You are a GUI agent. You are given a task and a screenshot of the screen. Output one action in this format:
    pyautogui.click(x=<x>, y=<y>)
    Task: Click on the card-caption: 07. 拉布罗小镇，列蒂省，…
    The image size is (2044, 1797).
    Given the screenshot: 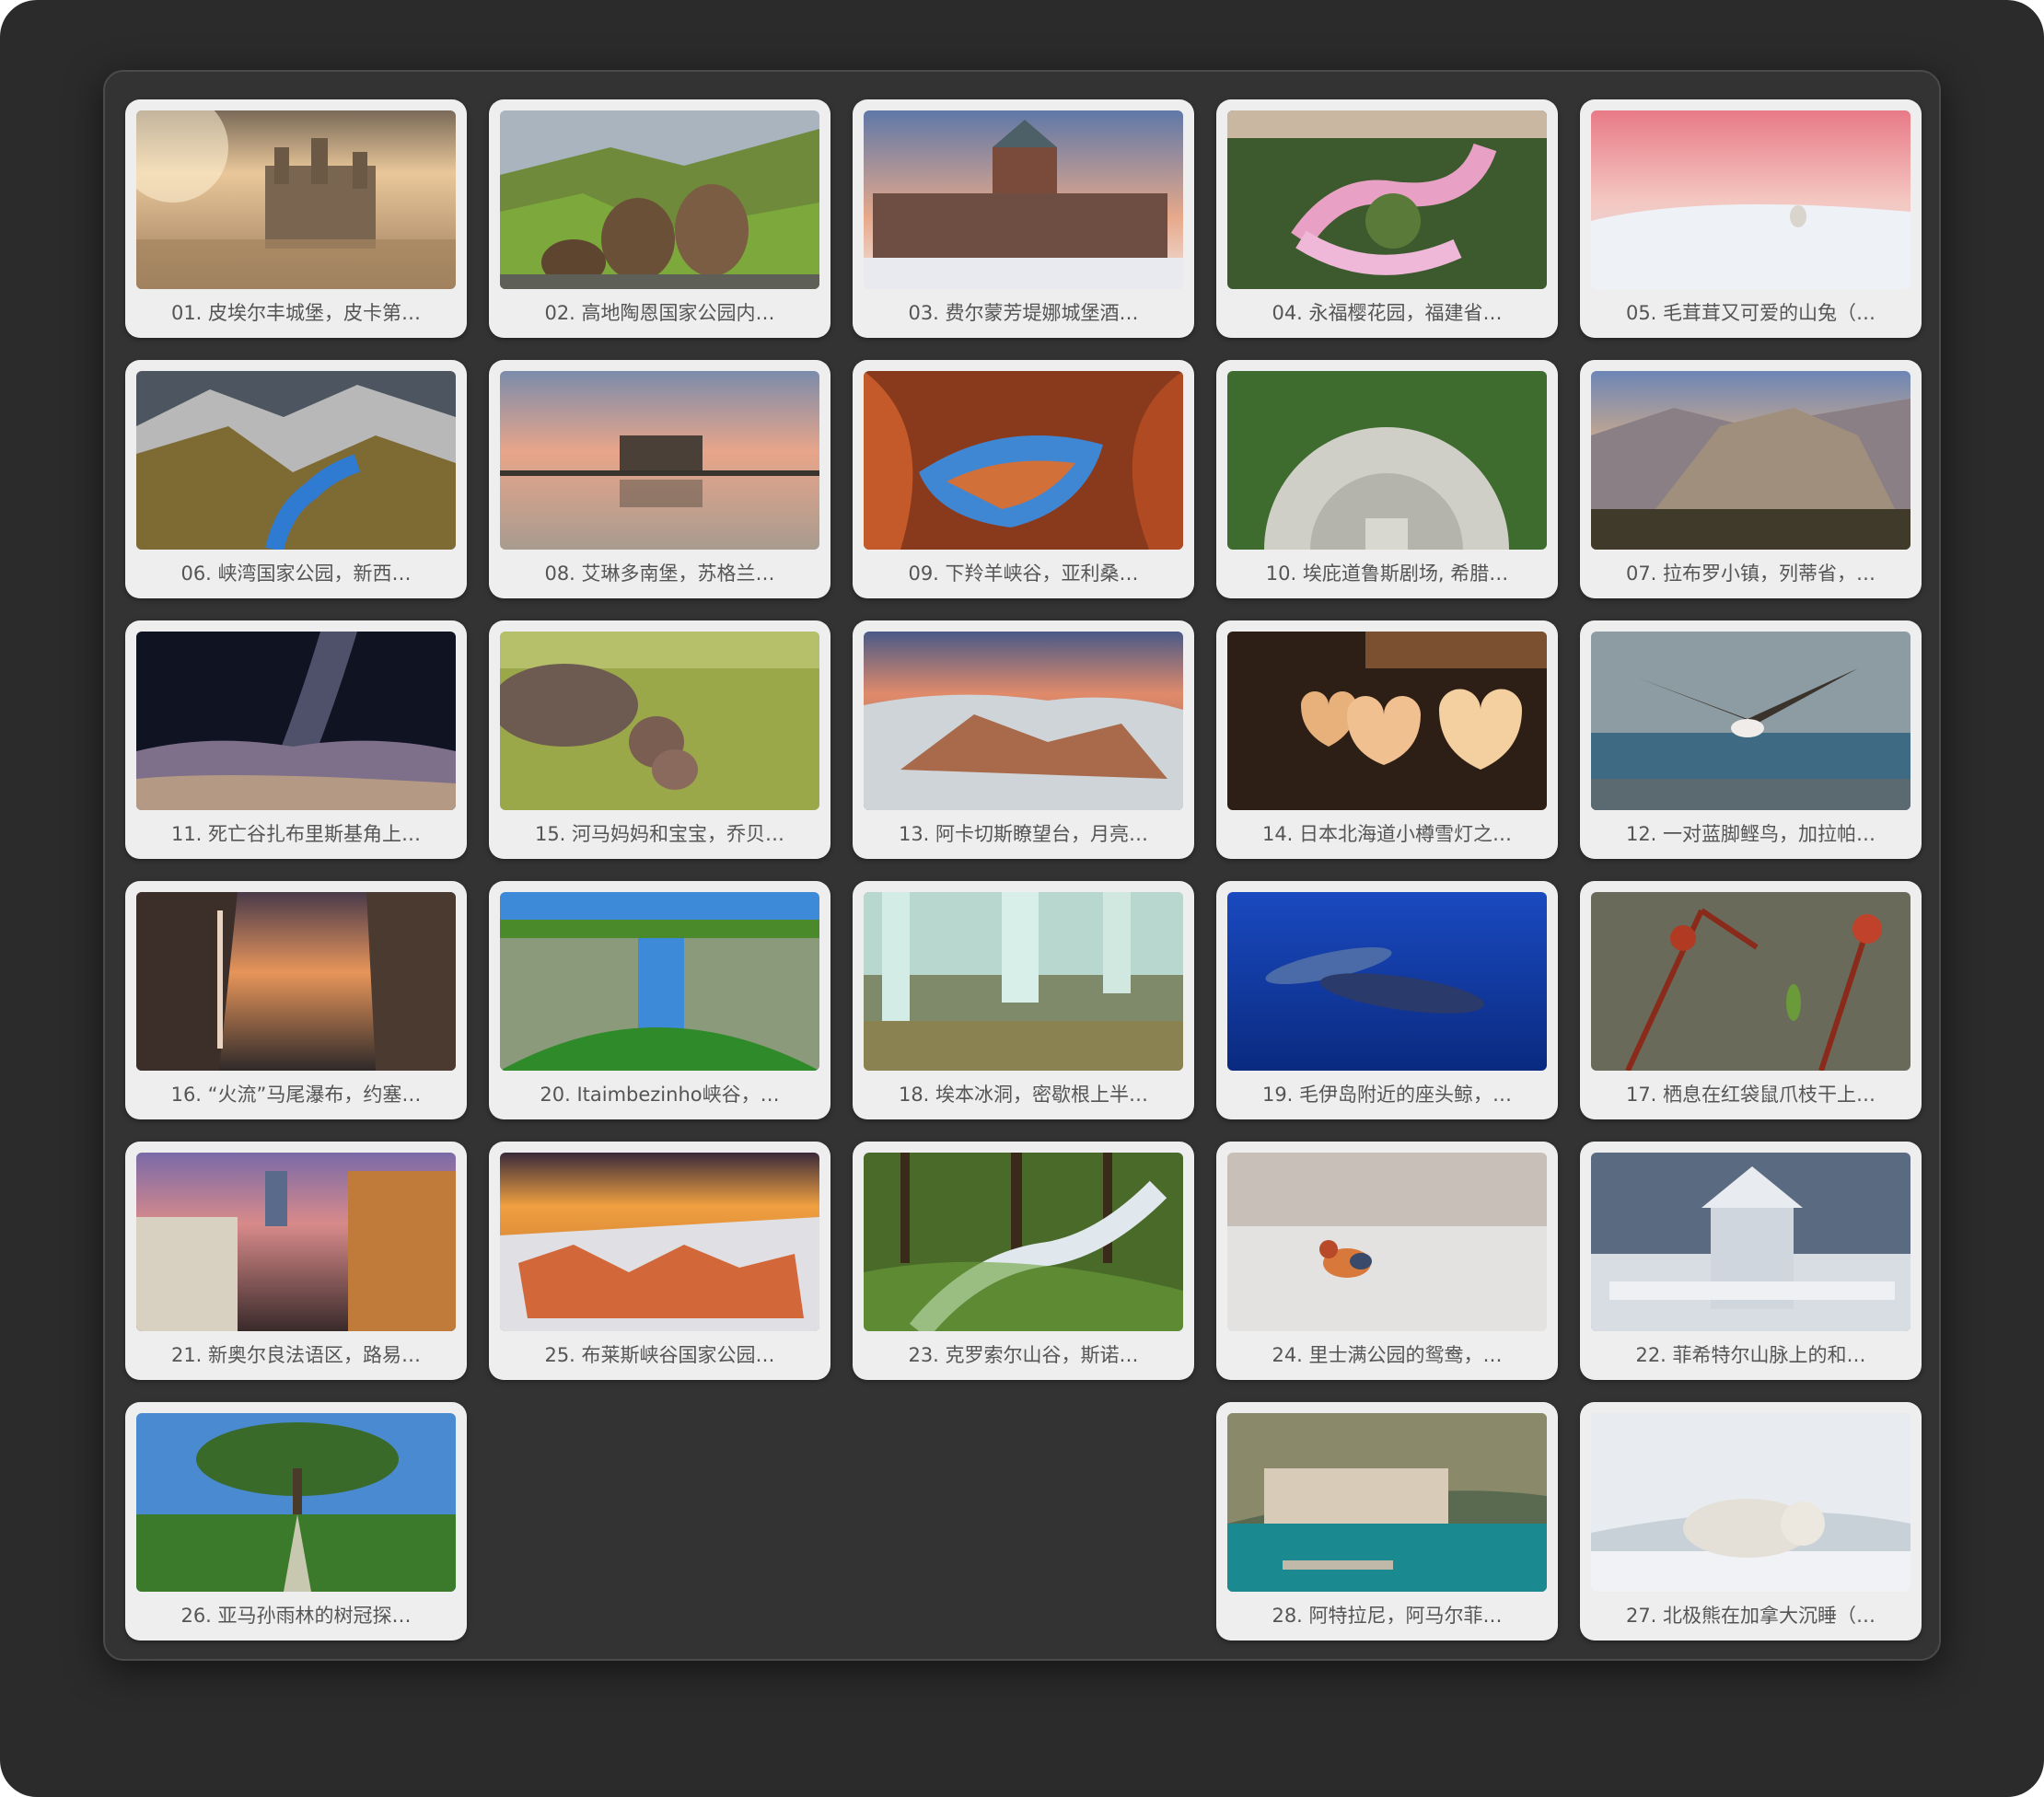 What is the action you would take?
    pyautogui.click(x=1751, y=574)
    